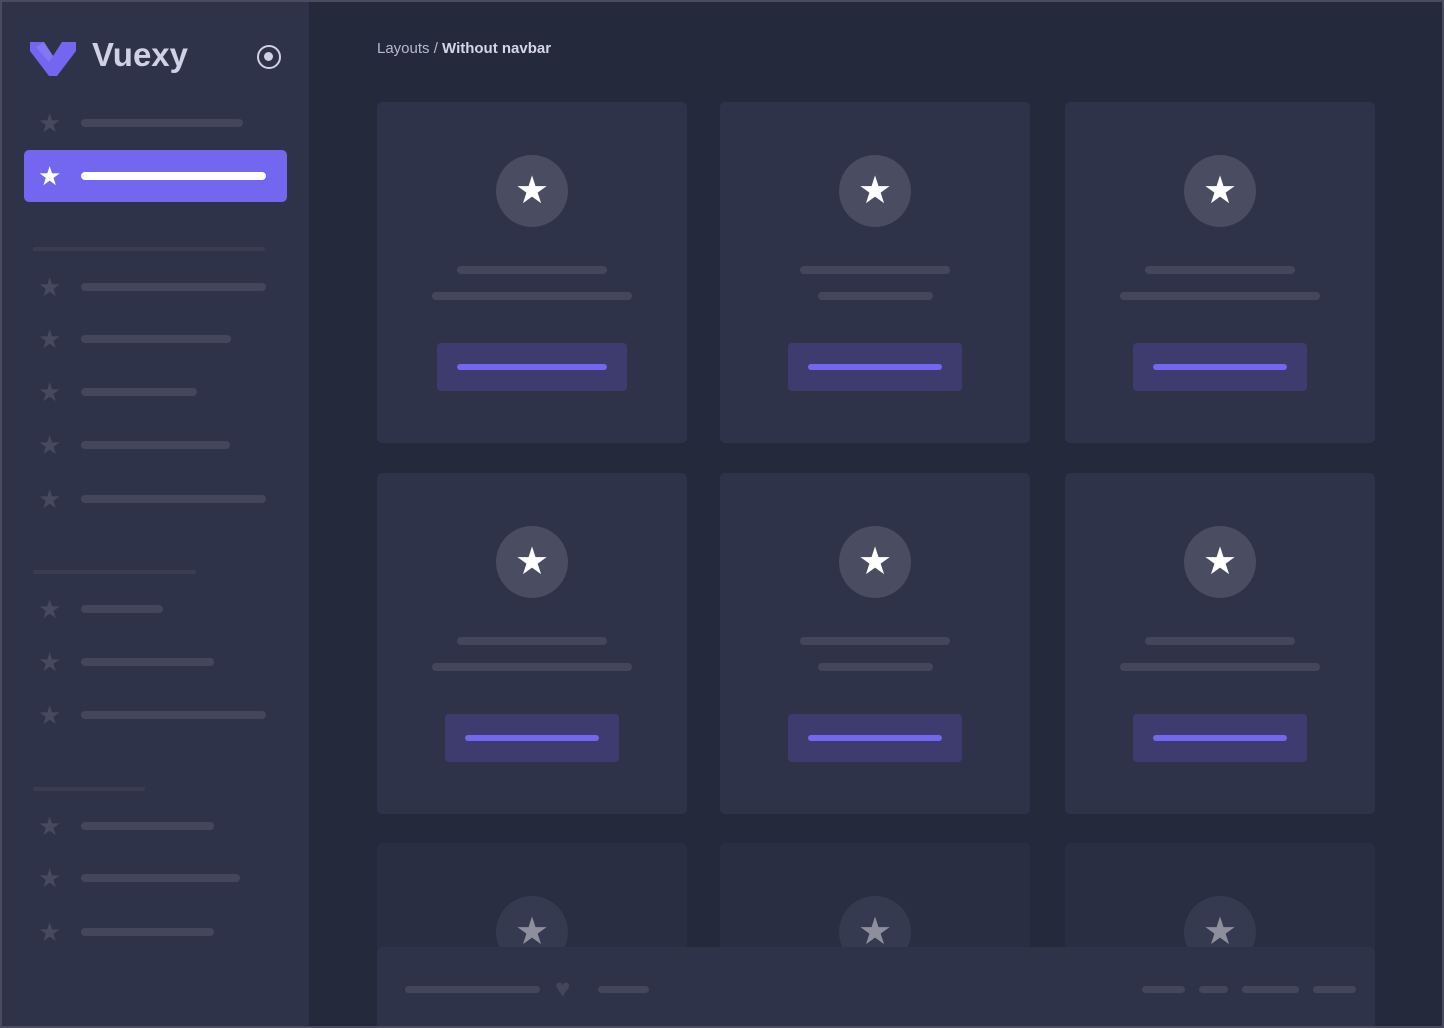 Image resolution: width=1444 pixels, height=1028 pixels. Describe the element at coordinates (53, 59) in the screenshot. I see `vuexy-logo-icon` at that location.